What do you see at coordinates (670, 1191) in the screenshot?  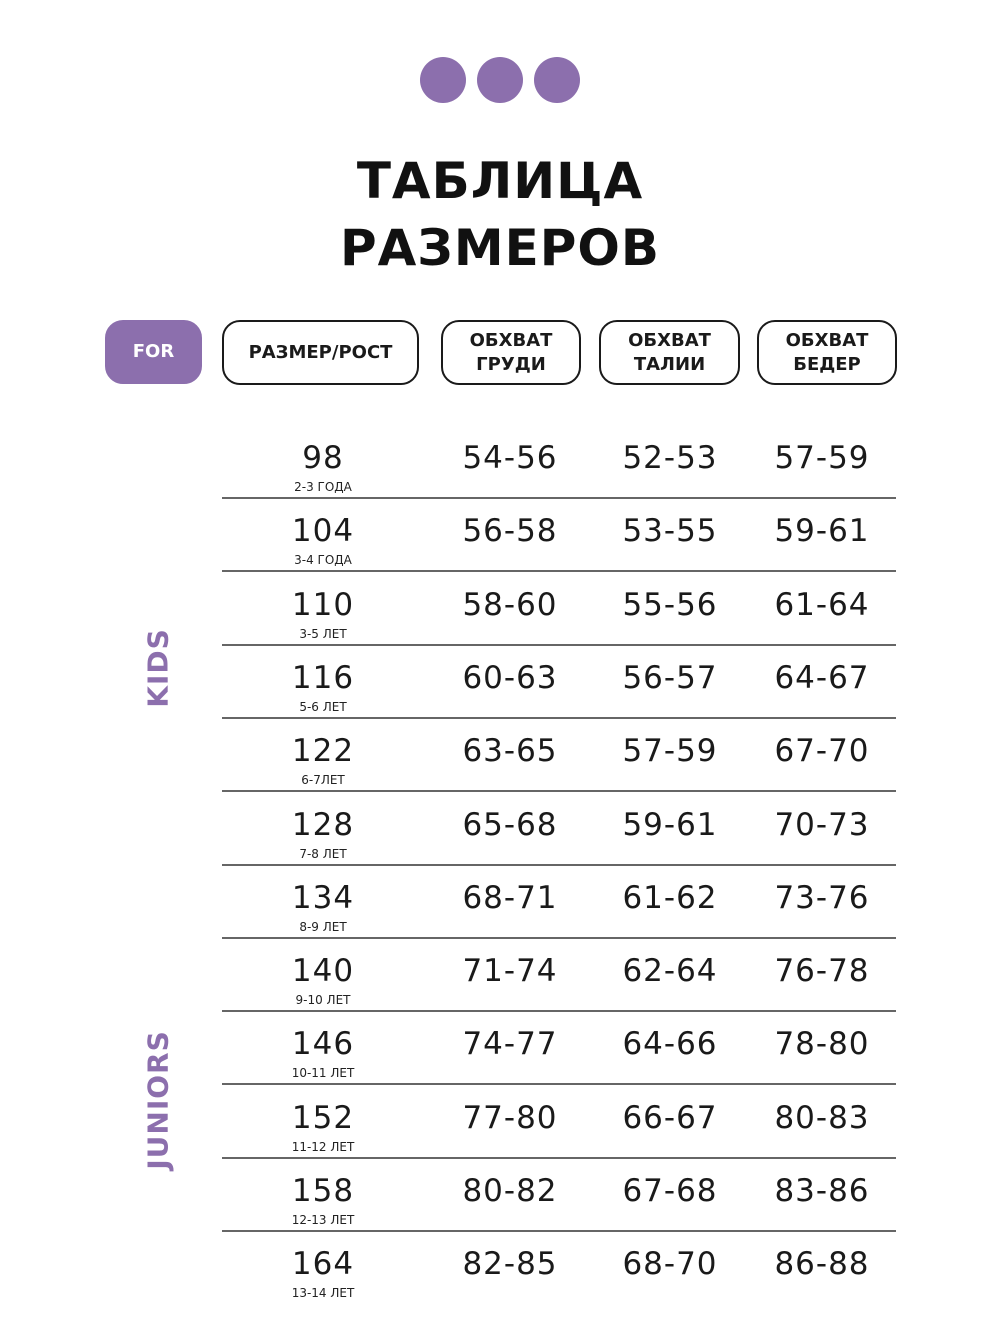 I see `cell-waist: 67-68` at bounding box center [670, 1191].